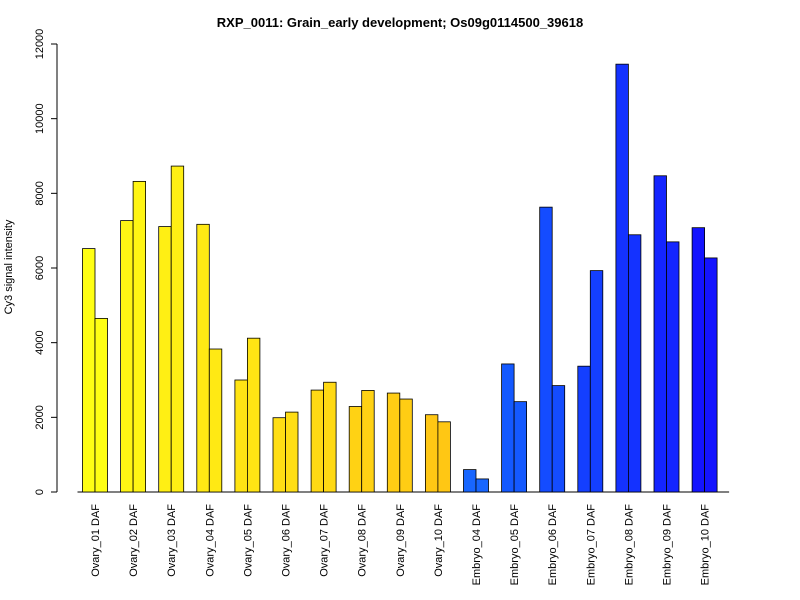 The image size is (800, 600). Describe the element at coordinates (9, 266) in the screenshot. I see `y-axis-label: Cy3 signal intensity` at that location.